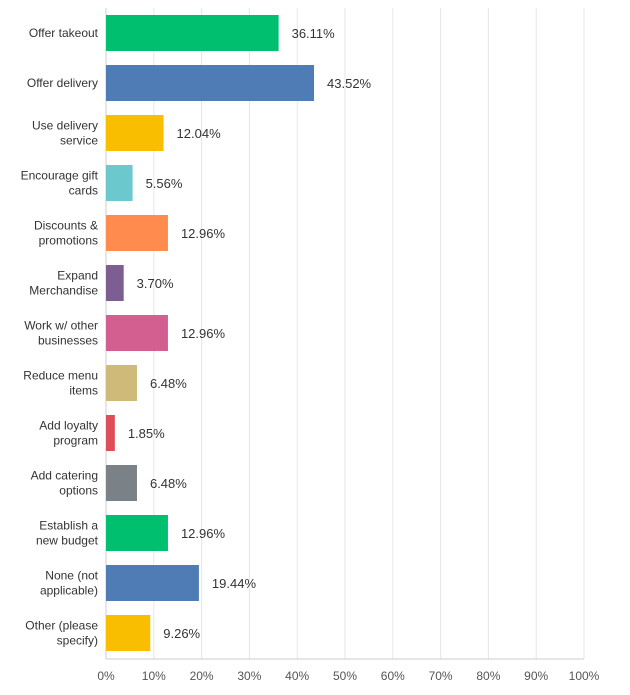  What do you see at coordinates (69, 583) in the screenshot?
I see `category-label: None (not applicable)` at bounding box center [69, 583].